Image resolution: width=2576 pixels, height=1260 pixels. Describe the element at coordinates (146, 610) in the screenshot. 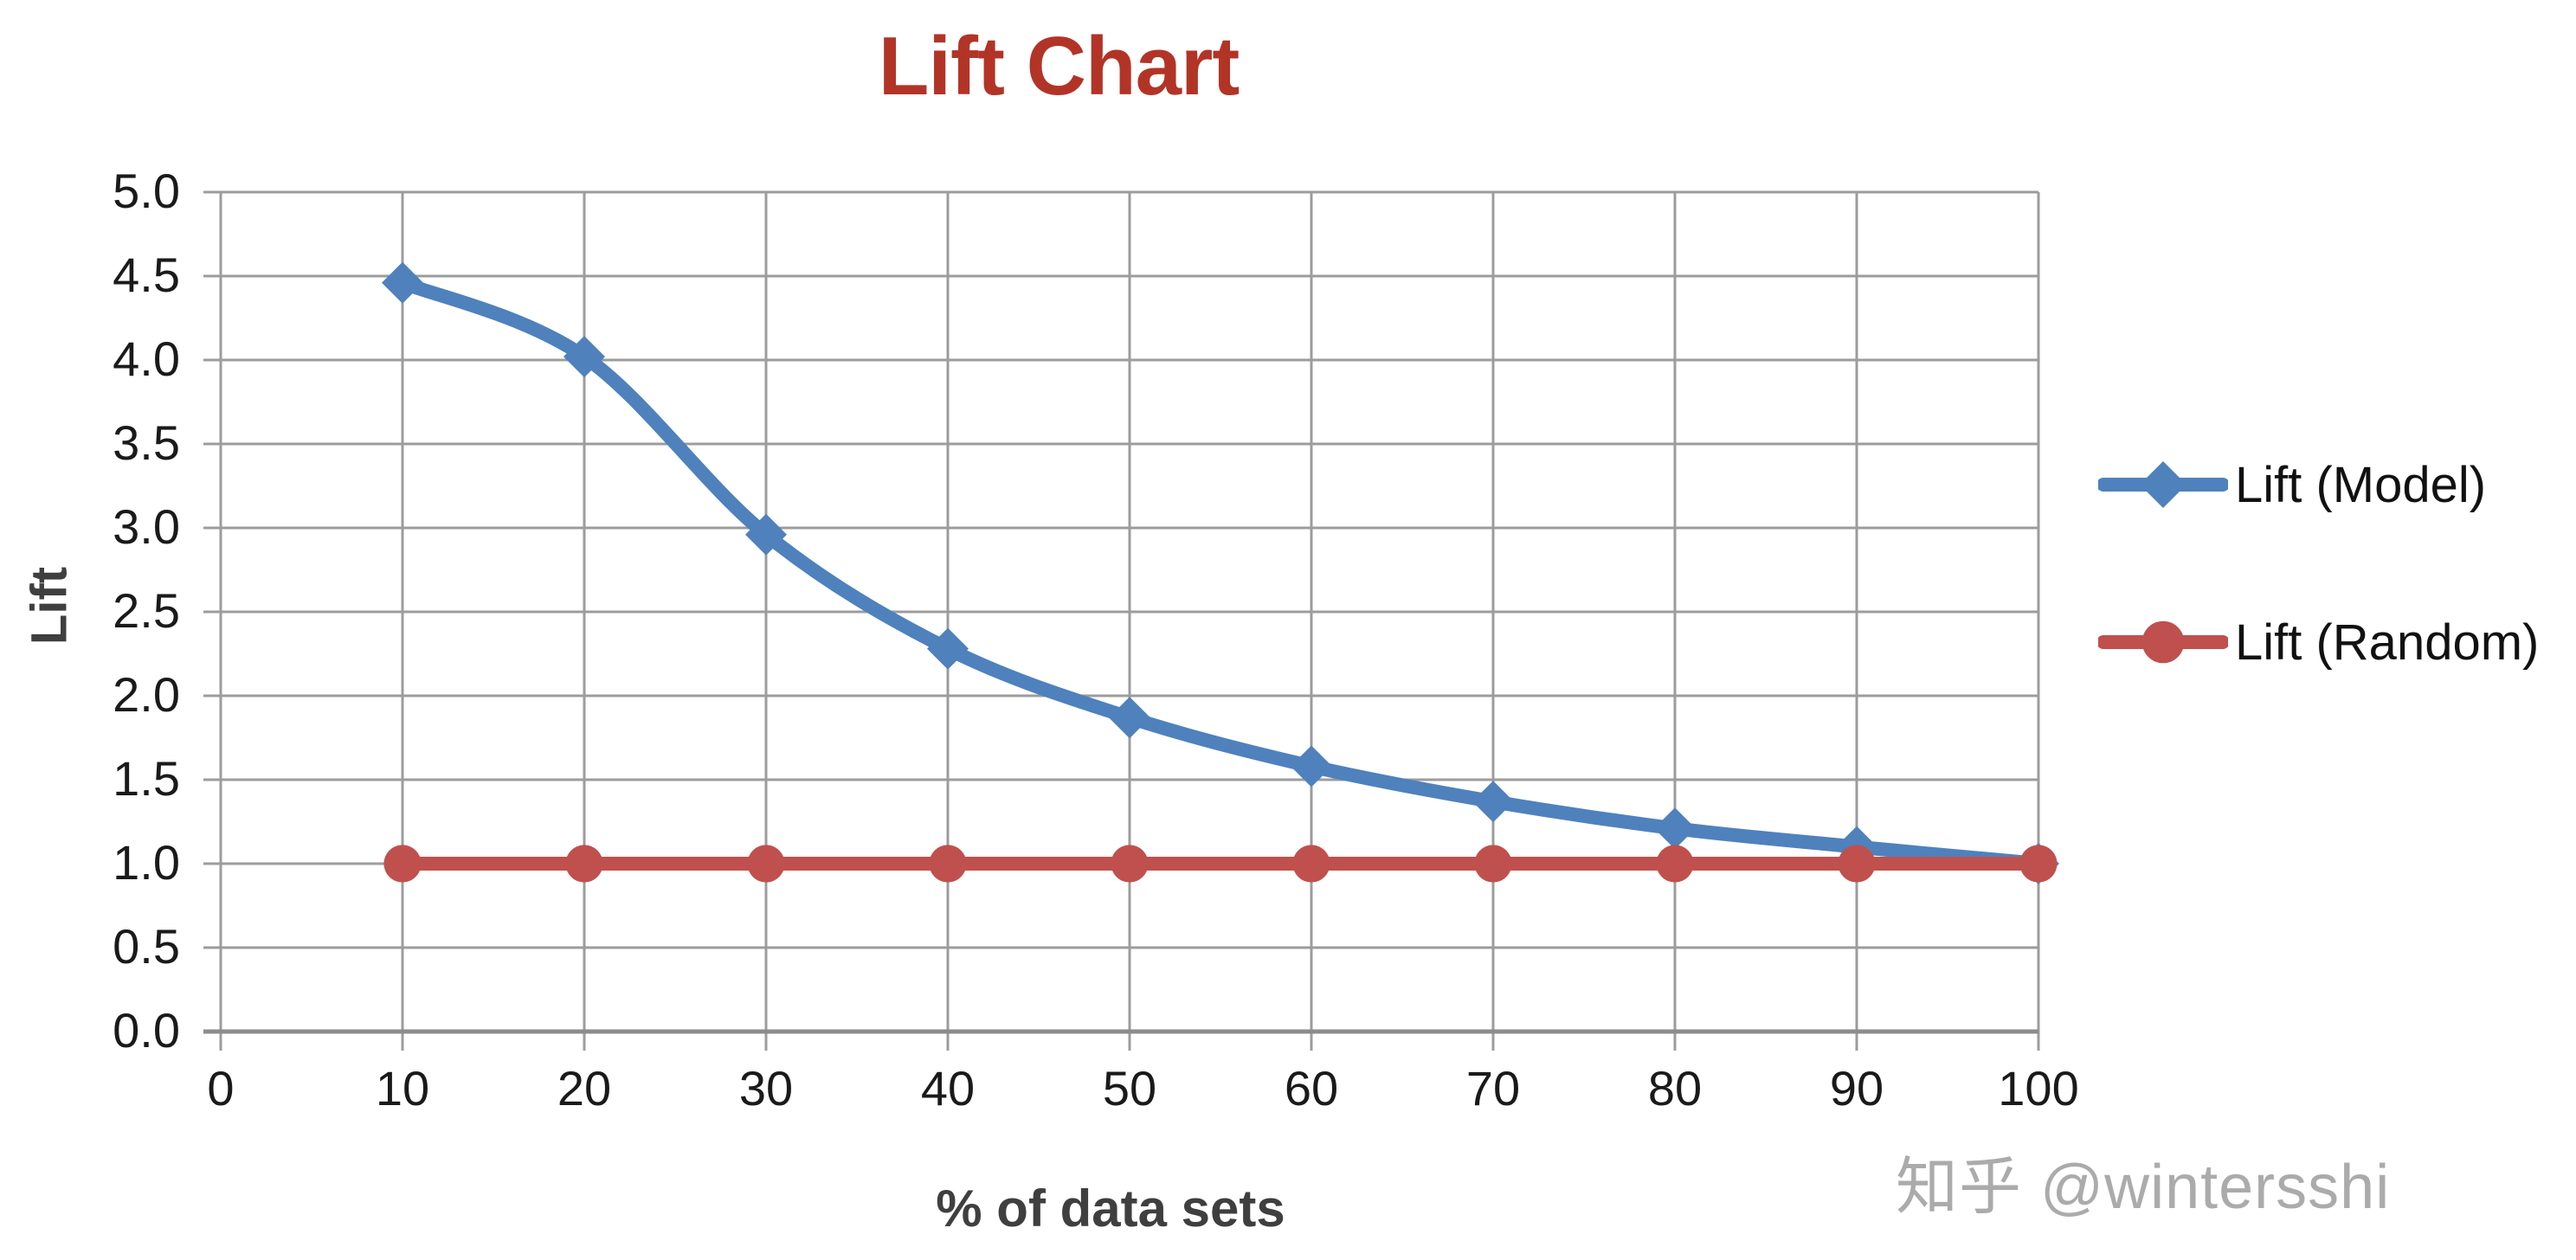

I see `y-tick-label: 2.5` at that location.